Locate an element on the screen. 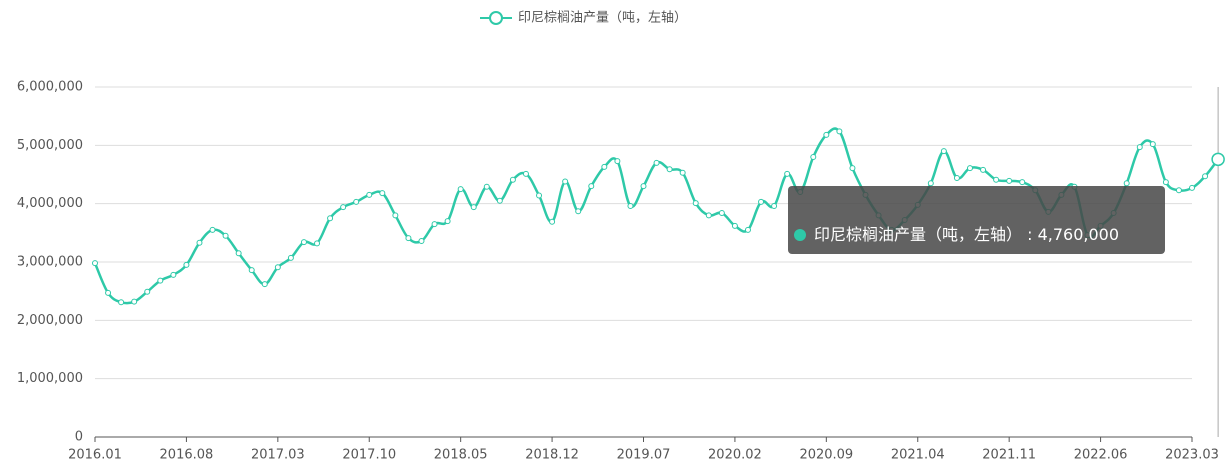 Image resolution: width=1227 pixels, height=473 pixels. y-tick-label: 1,000,000 is located at coordinates (50, 378).